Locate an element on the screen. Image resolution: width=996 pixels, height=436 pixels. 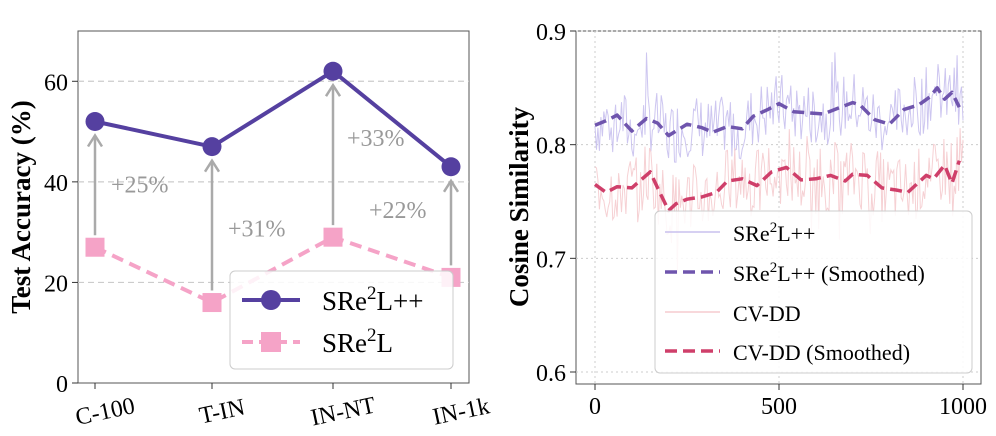
cosine-raw-line is located at coordinates (779, 107).